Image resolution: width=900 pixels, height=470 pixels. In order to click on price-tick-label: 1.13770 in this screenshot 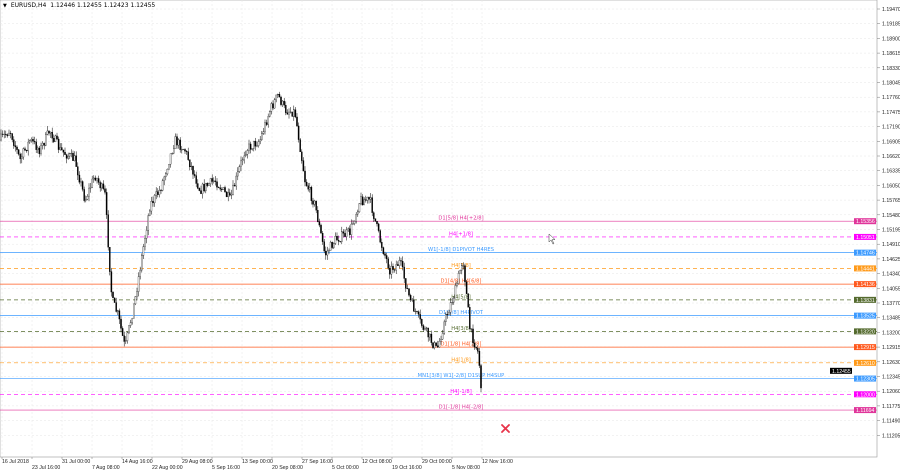, I will do `click(891, 304)`.